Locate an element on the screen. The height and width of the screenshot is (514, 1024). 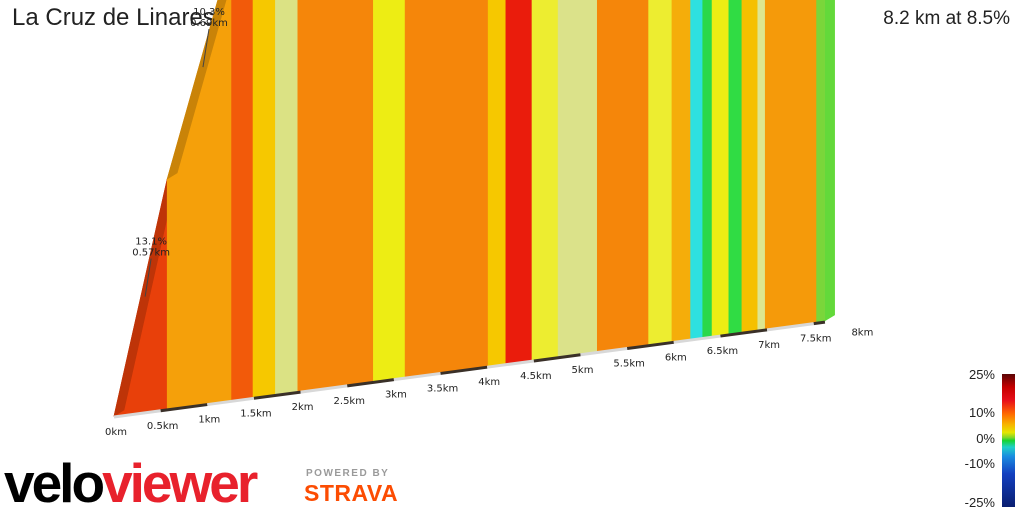
legend-label-10: 10% is located at coordinates (981, 412).